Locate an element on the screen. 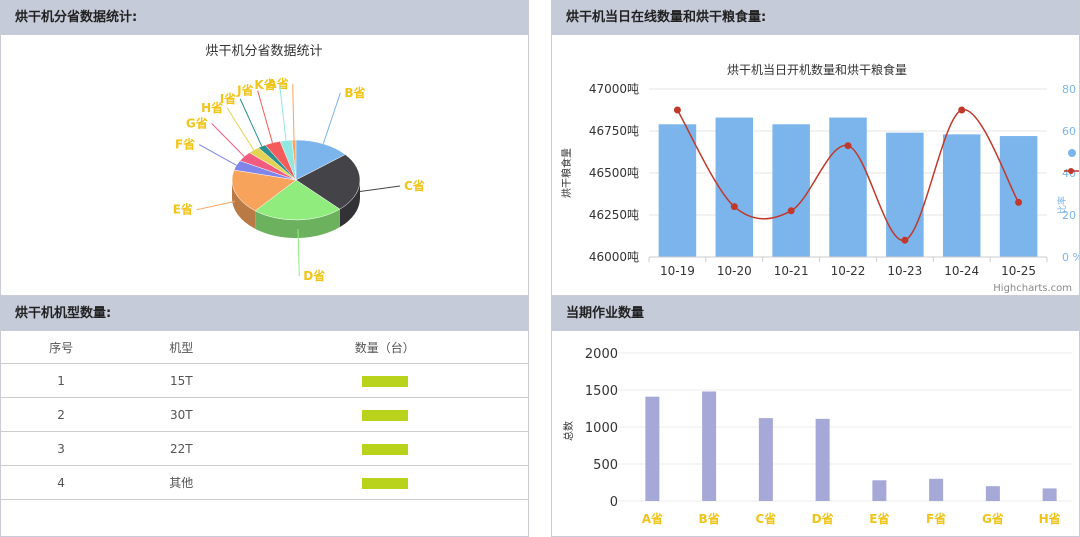  x-tick-label: 10-19 is located at coordinates (677, 271).